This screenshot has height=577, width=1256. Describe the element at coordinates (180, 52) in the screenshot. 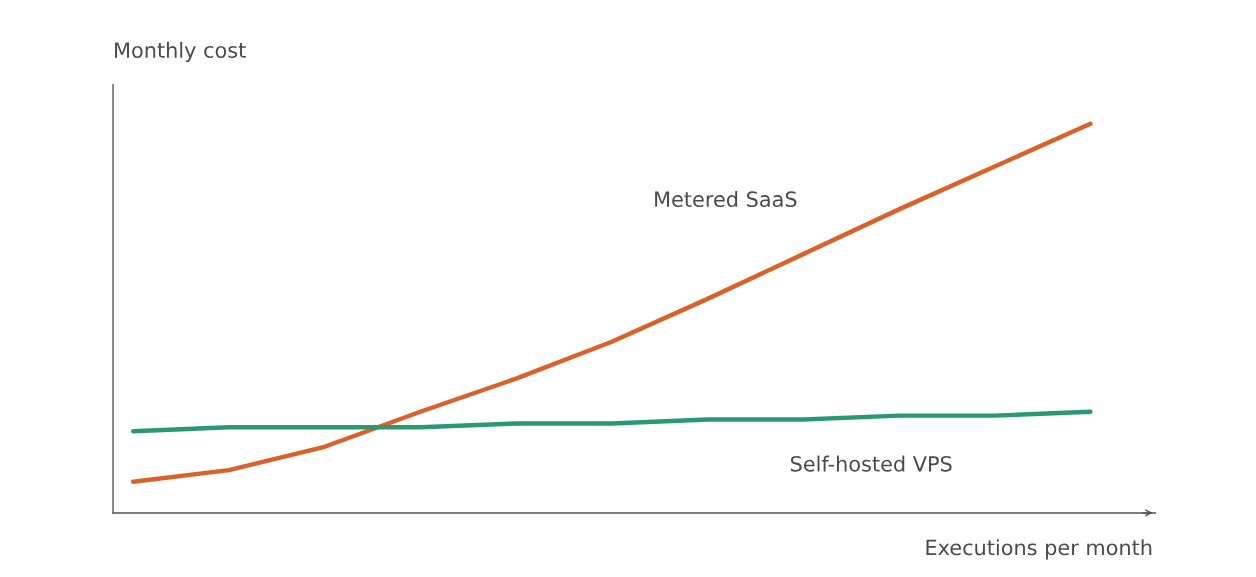

I see `y-axis-title: Monthly cost` at that location.